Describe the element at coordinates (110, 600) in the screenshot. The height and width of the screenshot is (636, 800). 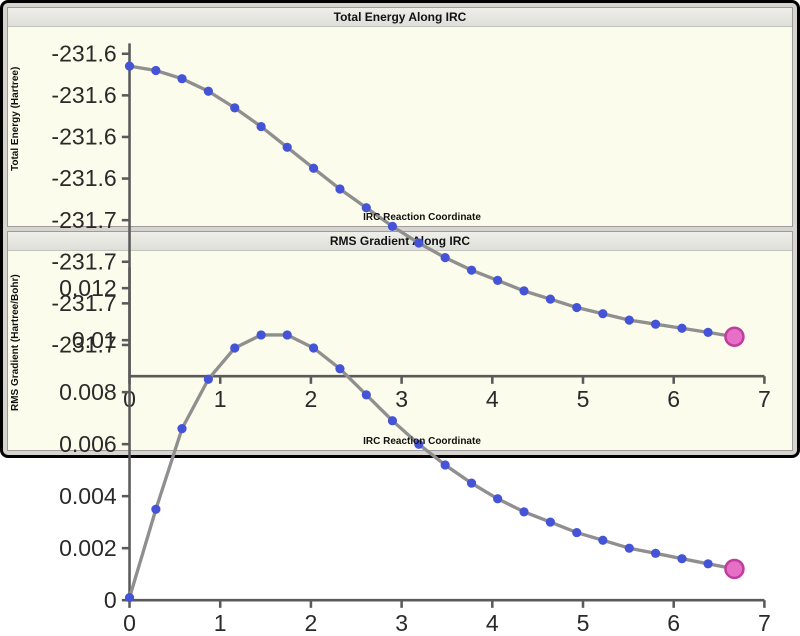
I see `y-tick-label: 0` at that location.